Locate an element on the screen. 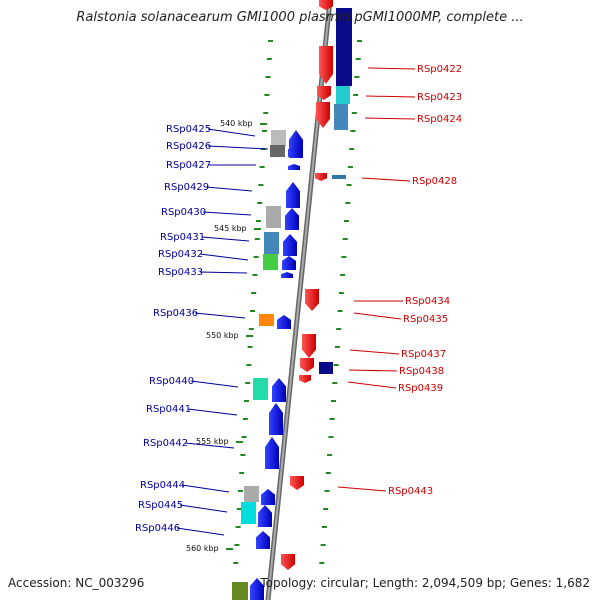  gene-label: RSp0441 is located at coordinates (168, 409).